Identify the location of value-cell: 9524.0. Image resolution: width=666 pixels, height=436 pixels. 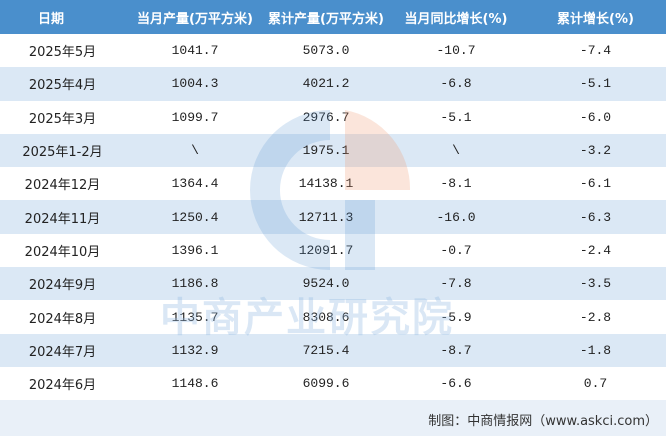
(326, 284).